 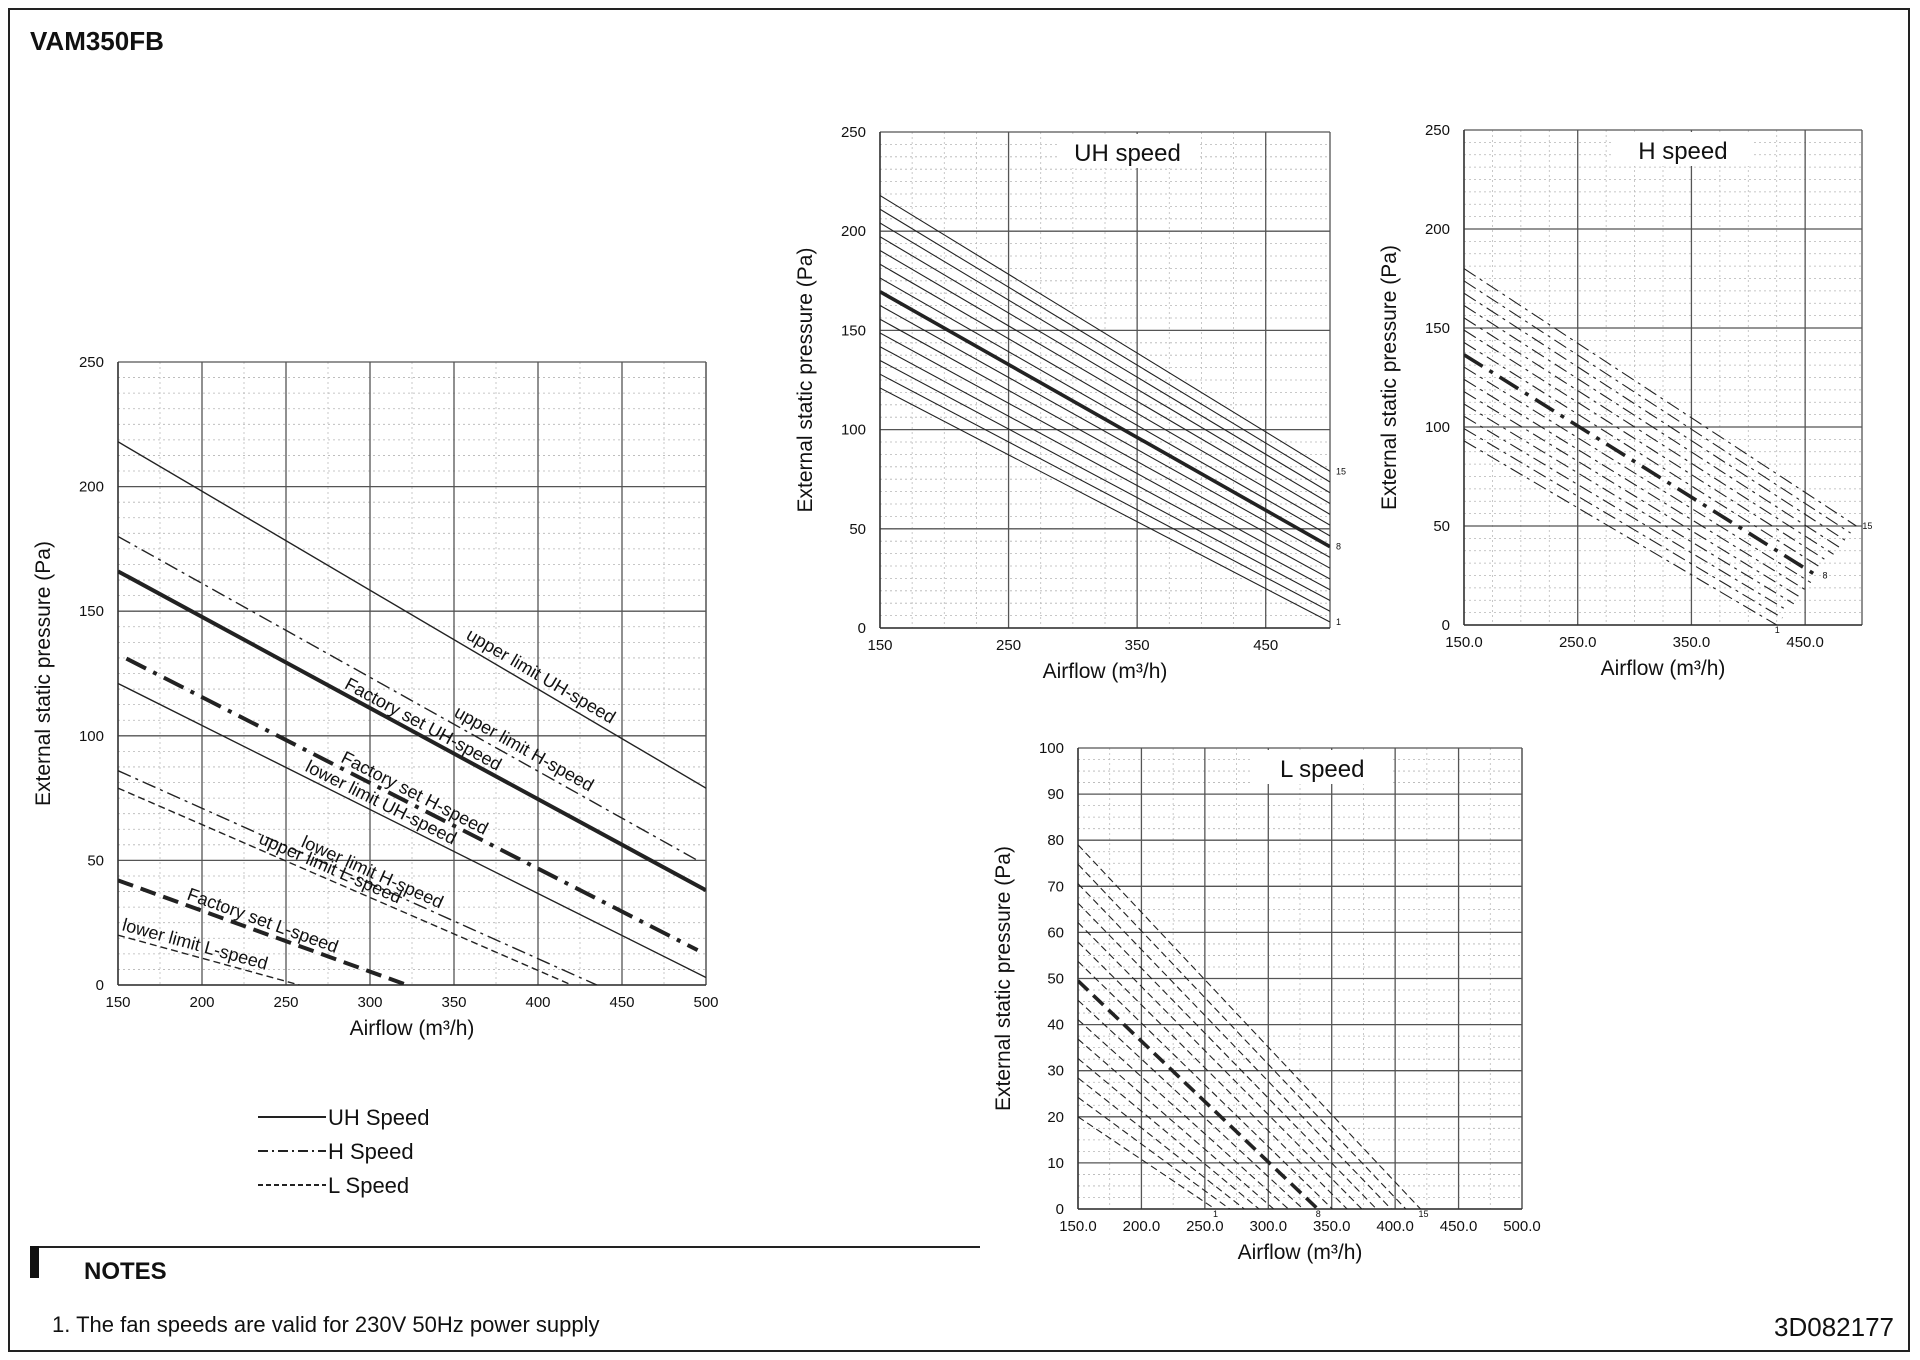 What do you see at coordinates (541, 675) in the screenshot?
I see `series-annotation: upper limit UH-speed` at bounding box center [541, 675].